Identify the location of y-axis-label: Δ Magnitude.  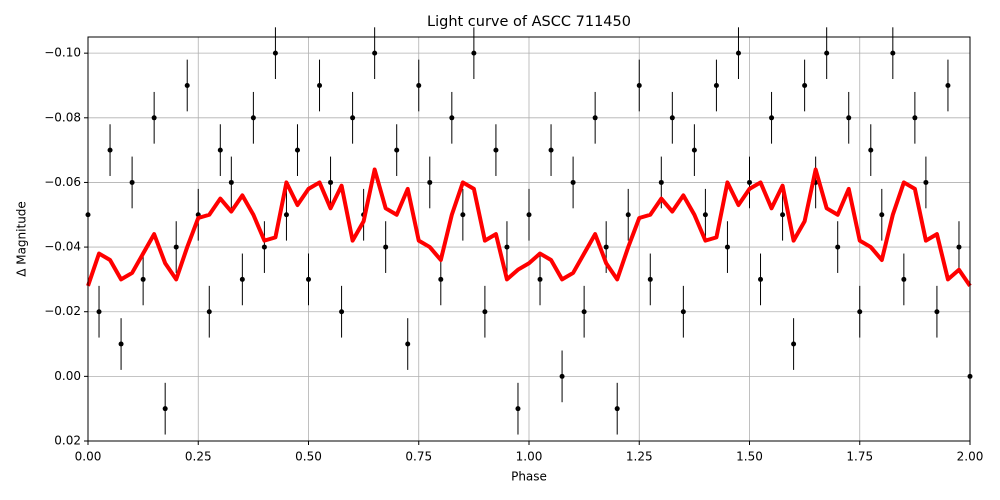
(22, 239).